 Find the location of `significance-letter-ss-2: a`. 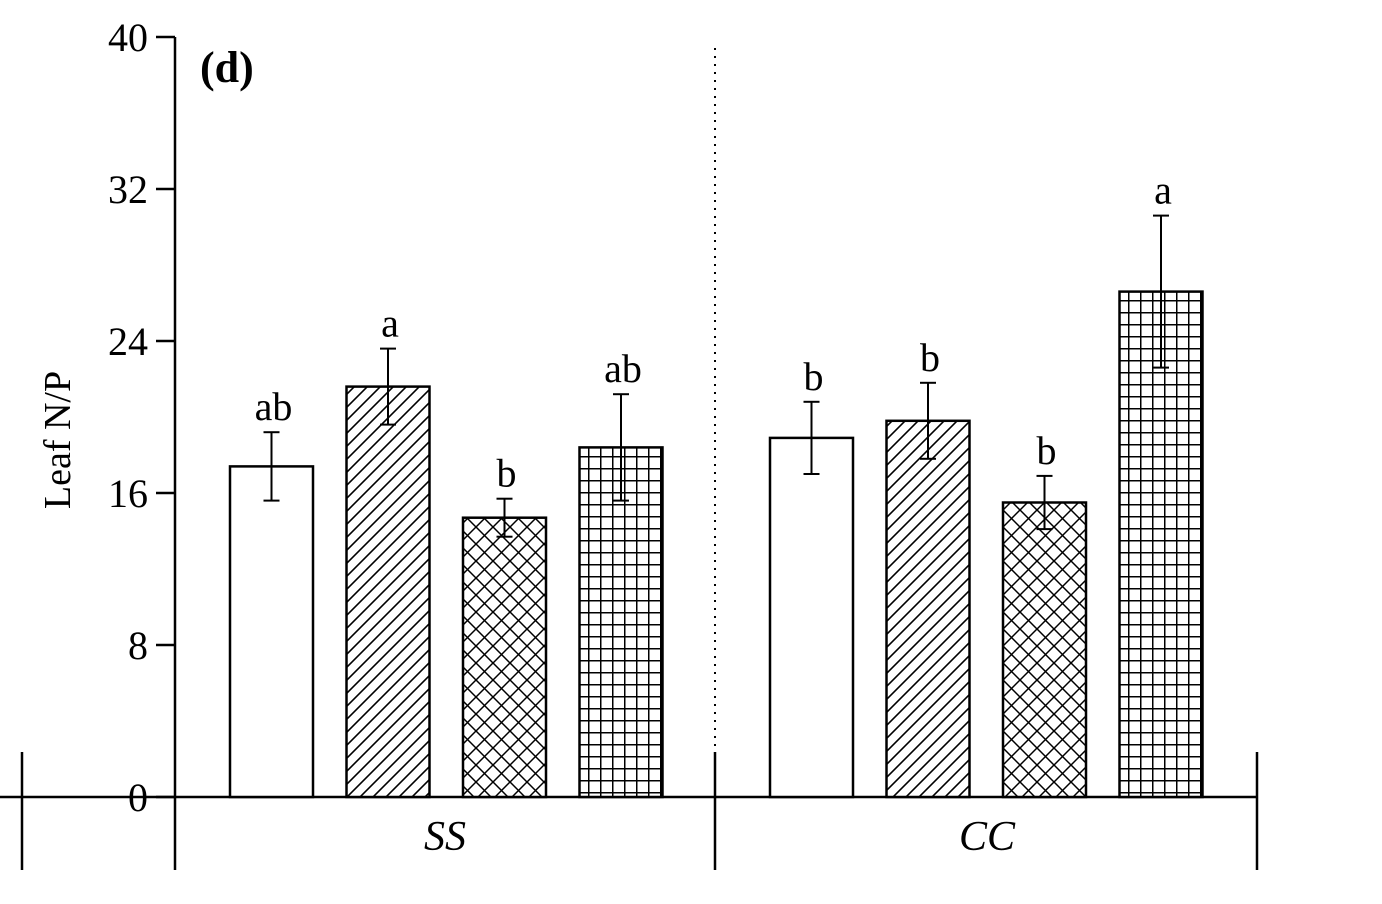

significance-letter-ss-2: a is located at coordinates (390, 323).